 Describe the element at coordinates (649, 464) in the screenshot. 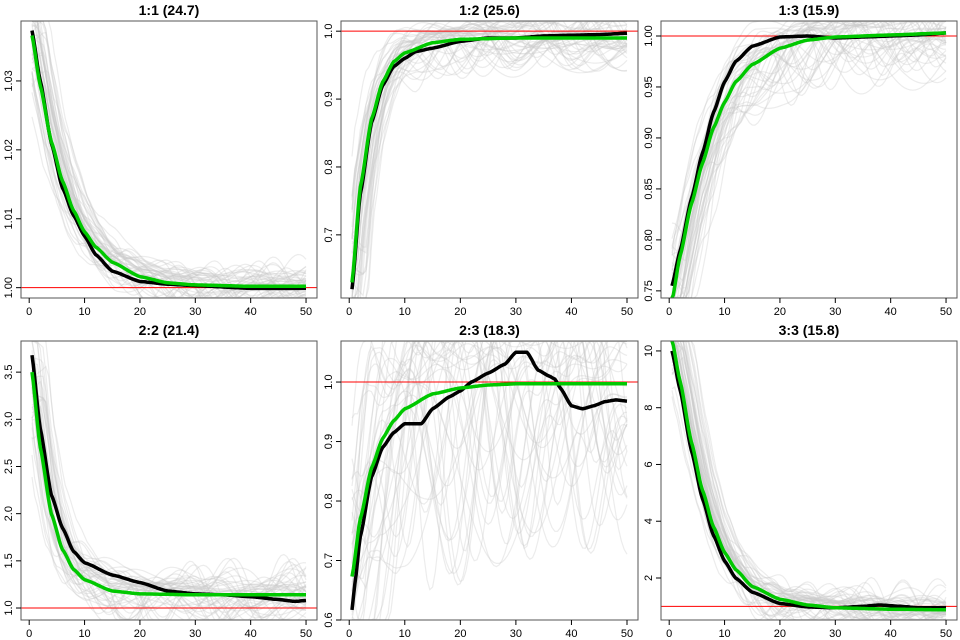

I see `y-tick-label: 6` at that location.